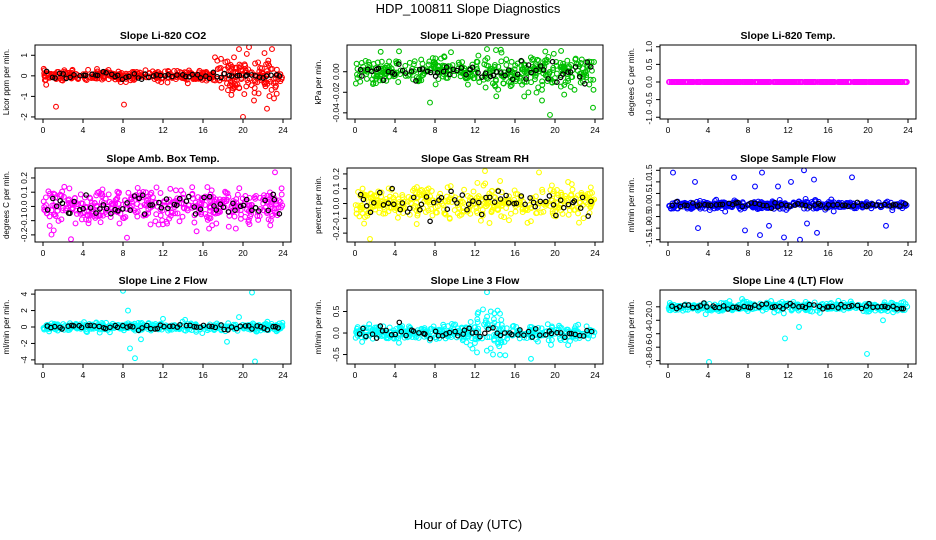  I want to click on x-tick-label: 12, so click(788, 130).